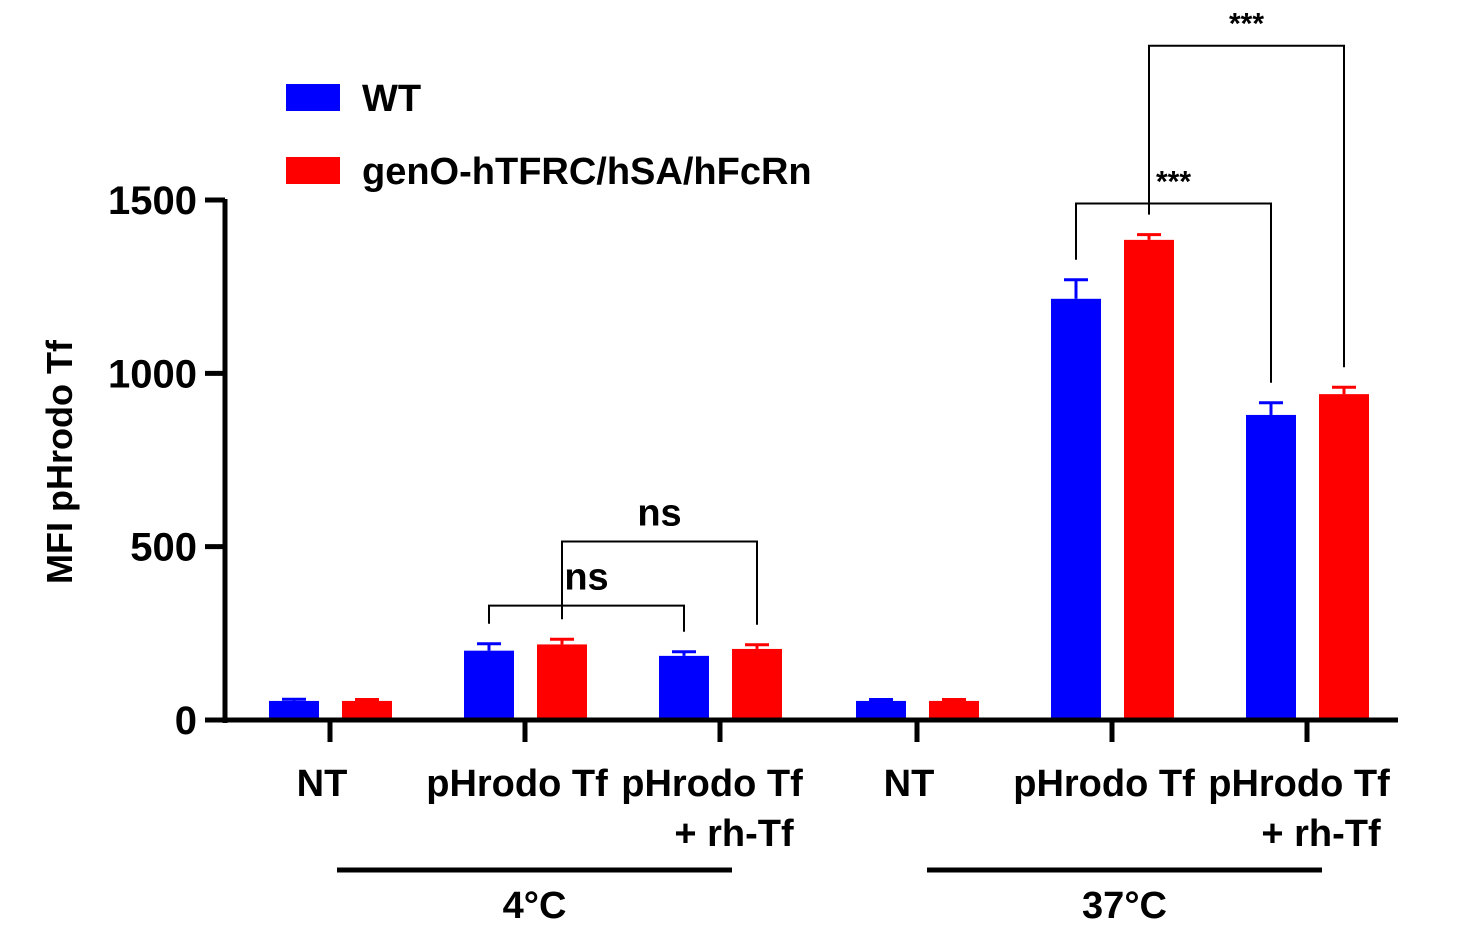  What do you see at coordinates (535, 905) in the screenshot?
I see `group-label: 4°C` at bounding box center [535, 905].